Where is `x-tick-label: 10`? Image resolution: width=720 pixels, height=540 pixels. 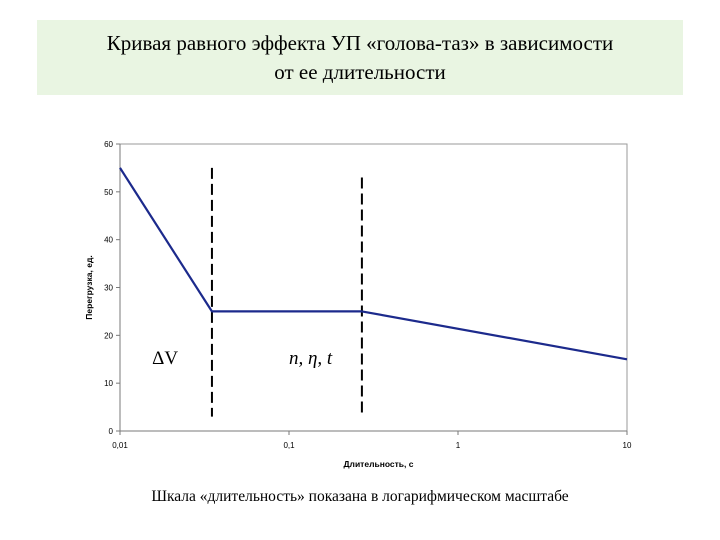
x-tick-label: 10 is located at coordinates (627, 445).